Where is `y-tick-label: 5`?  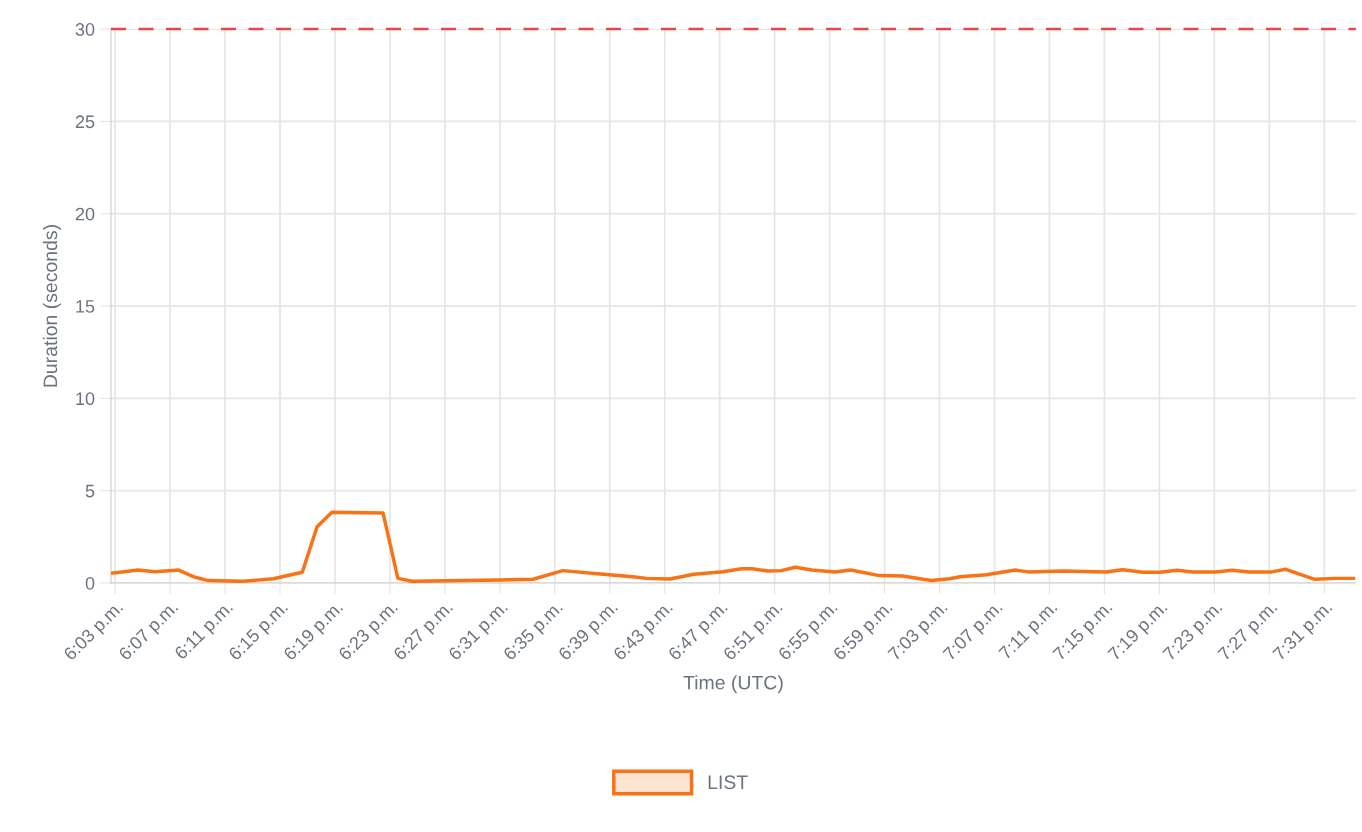 y-tick-label: 5 is located at coordinates (90, 491).